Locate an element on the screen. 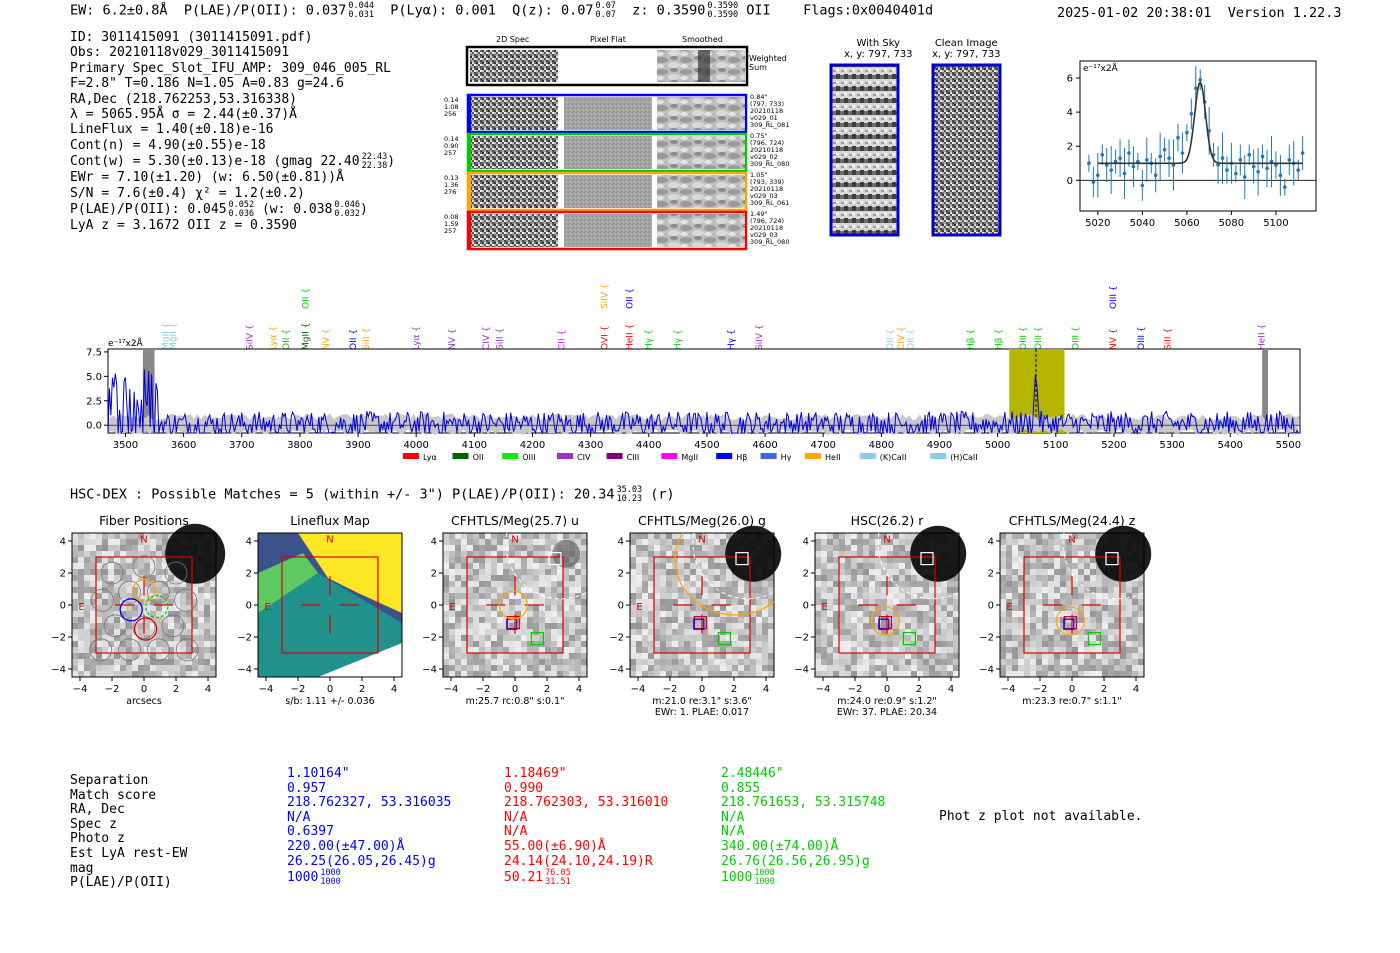  panel-caption: m:21.0 re:3.1" s:3.6" is located at coordinates (702, 701).